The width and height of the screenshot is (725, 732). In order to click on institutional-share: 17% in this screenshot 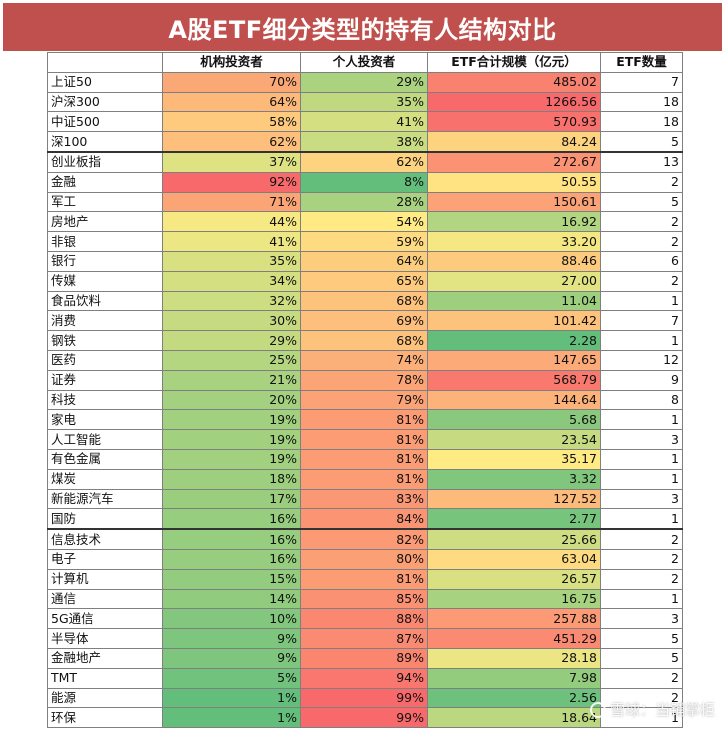, I will do `click(231, 499)`.